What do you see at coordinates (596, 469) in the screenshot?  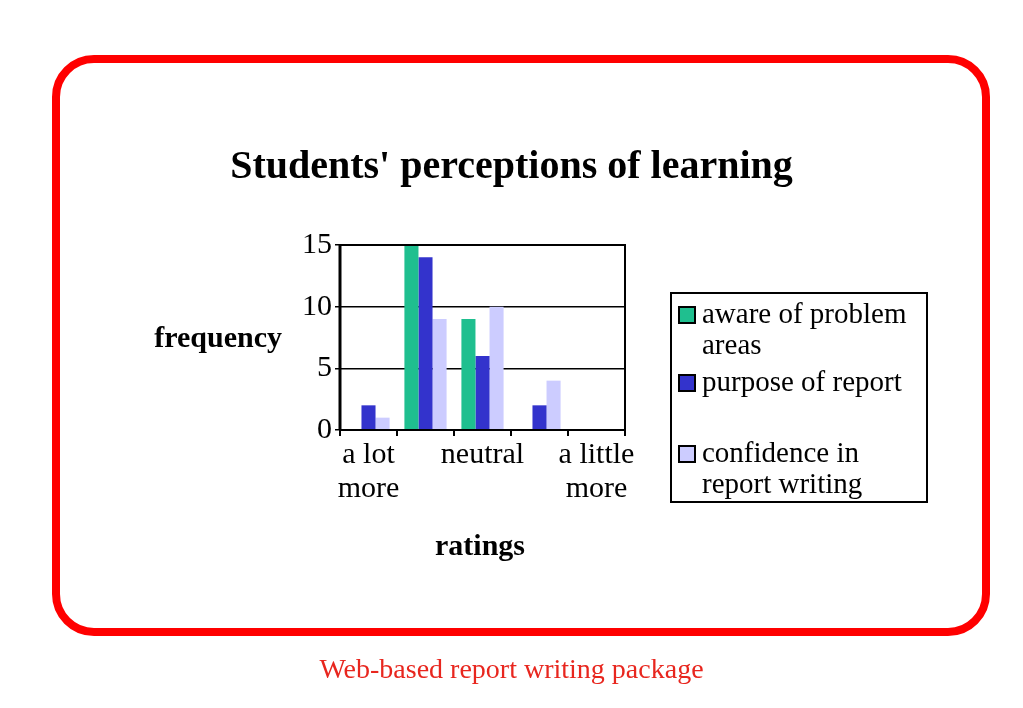 I see `x-tick-label: a little more` at bounding box center [596, 469].